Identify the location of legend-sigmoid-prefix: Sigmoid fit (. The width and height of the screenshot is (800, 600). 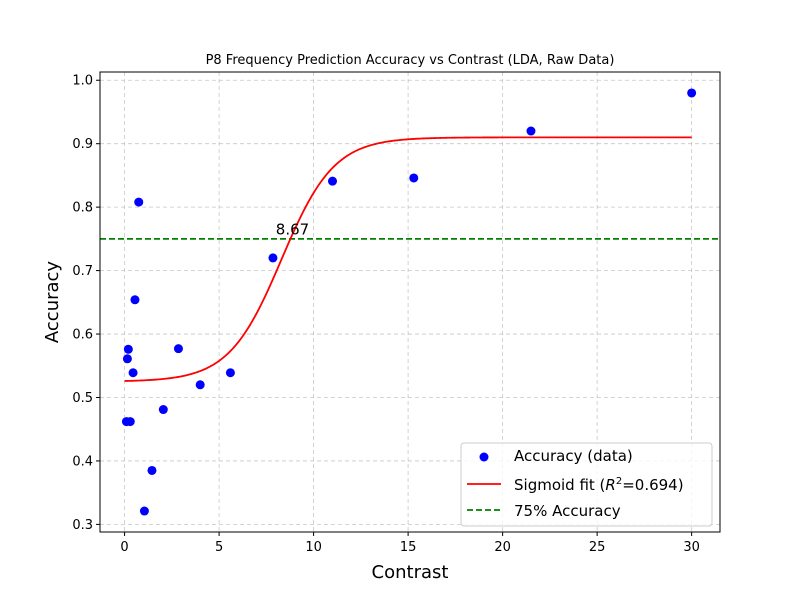
(559, 485).